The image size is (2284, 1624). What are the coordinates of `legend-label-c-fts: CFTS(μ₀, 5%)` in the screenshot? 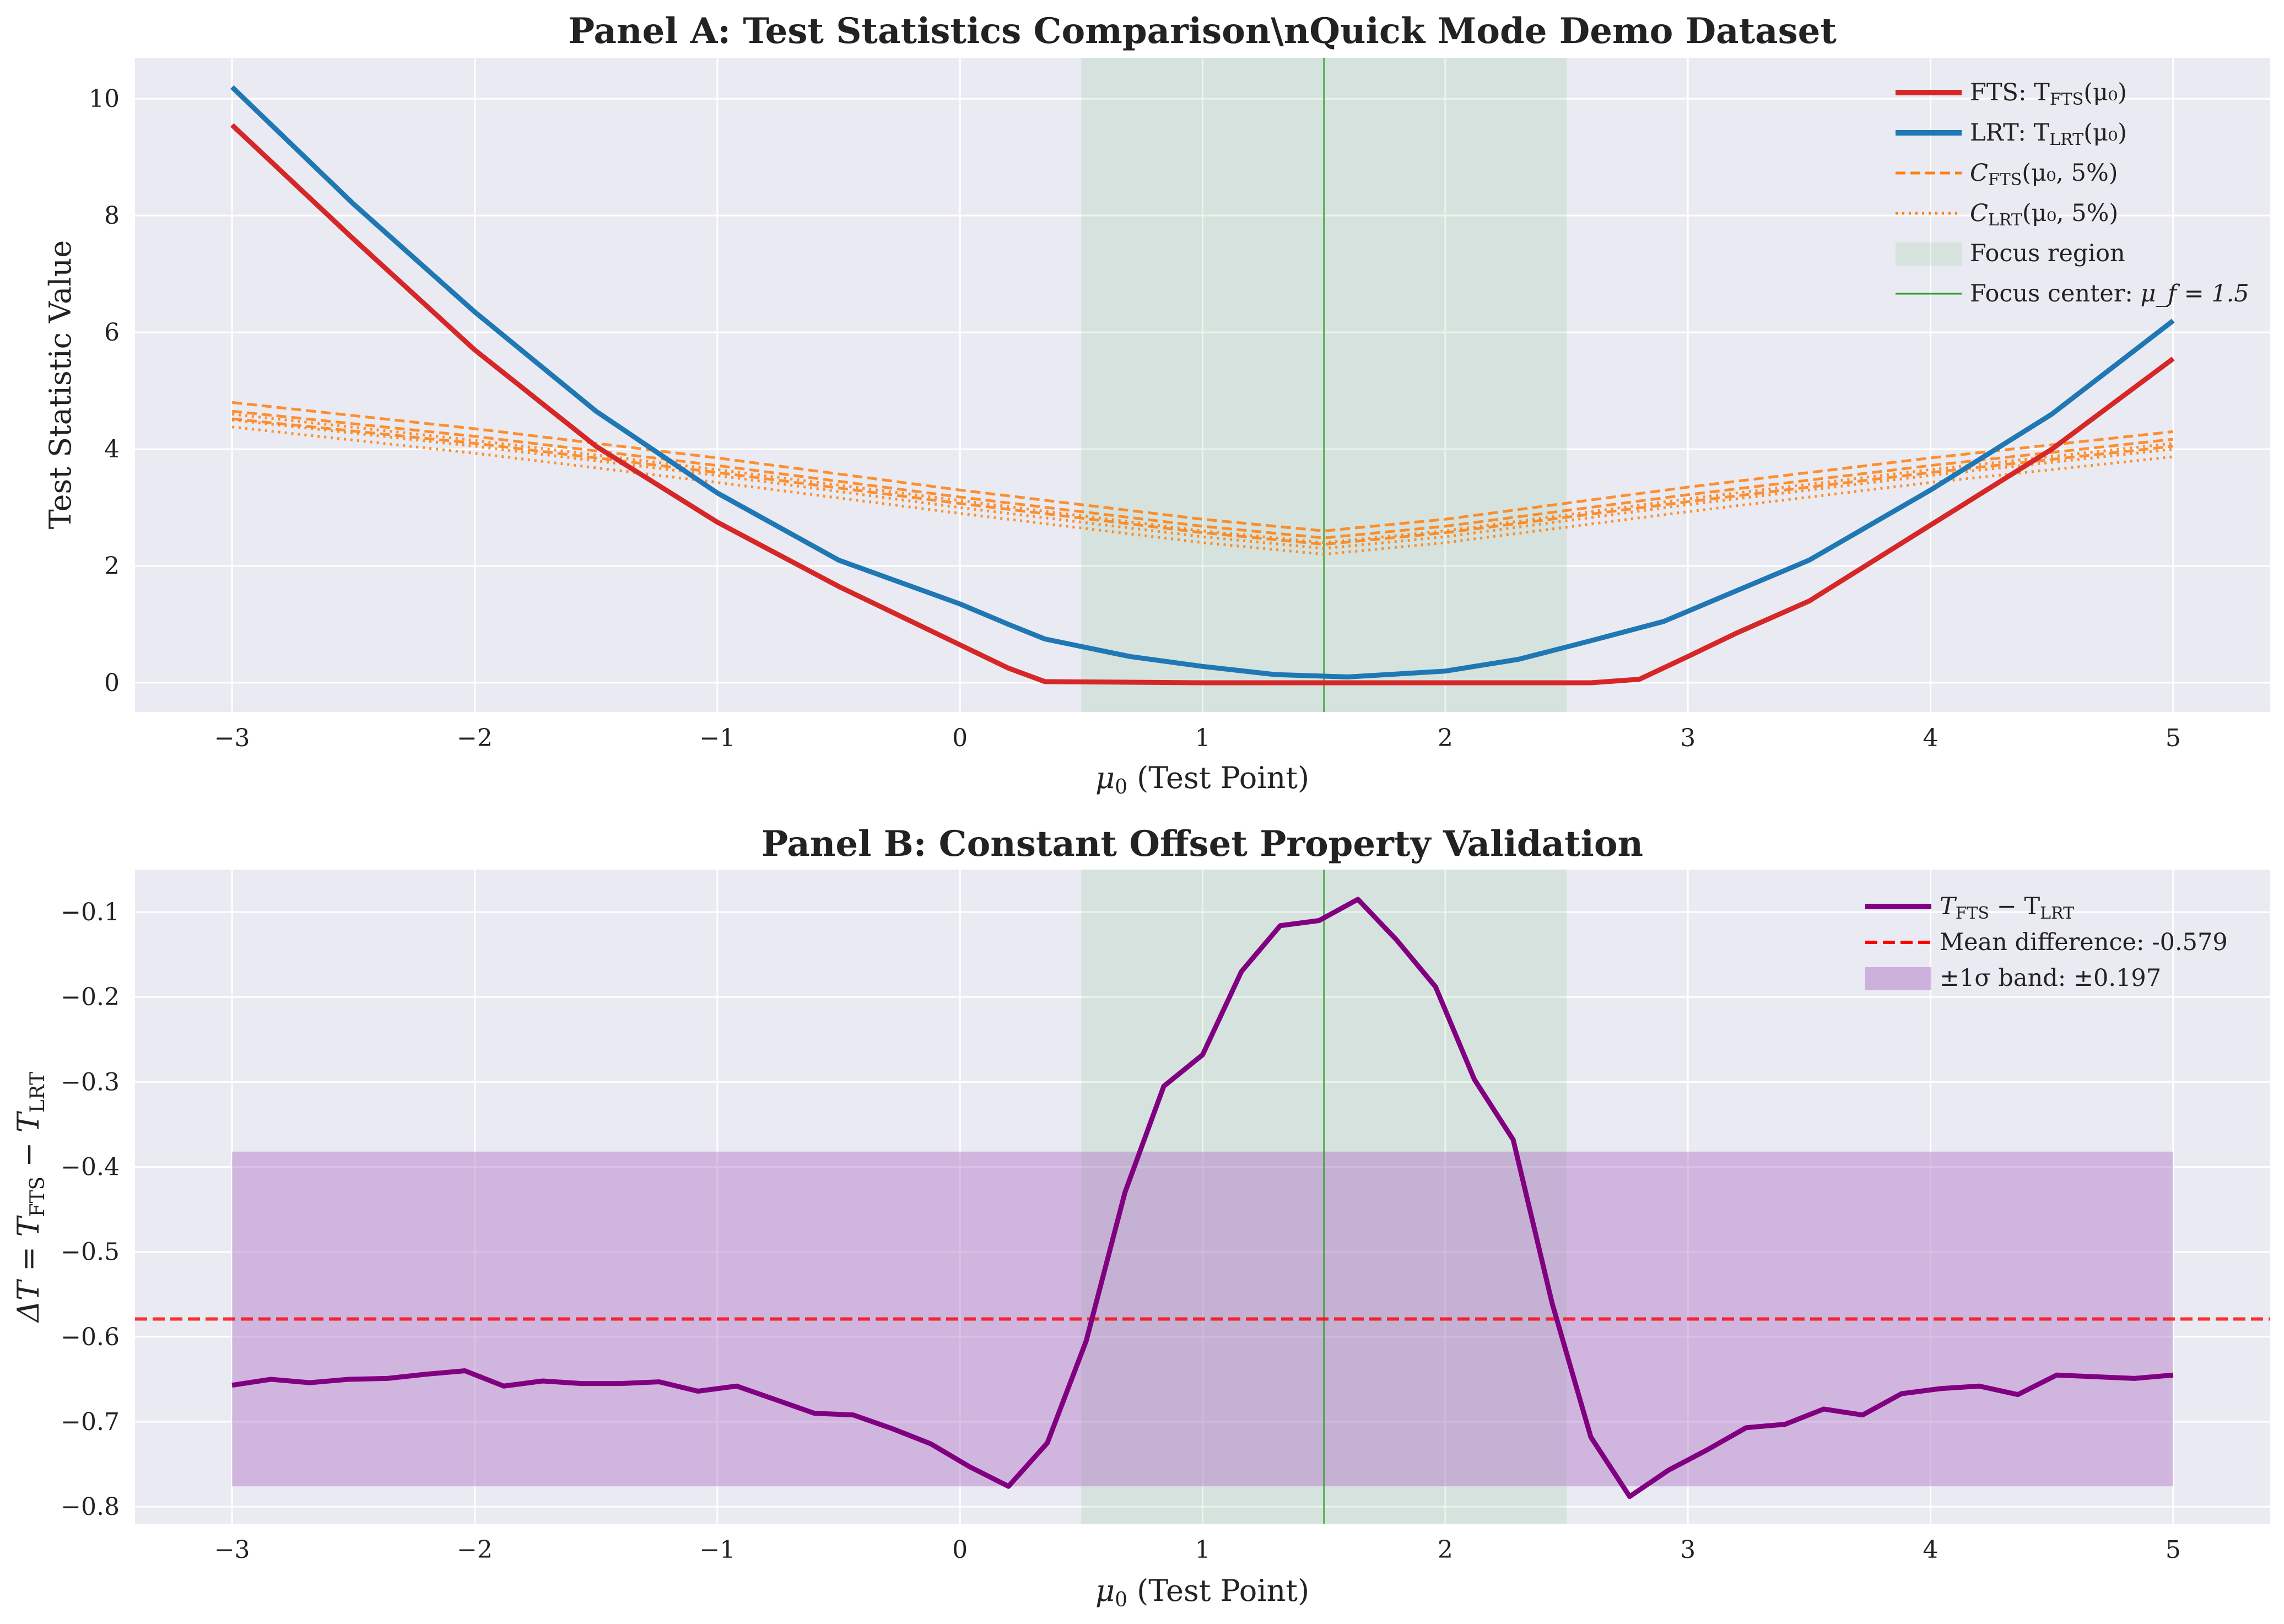 It's located at (2044, 174).